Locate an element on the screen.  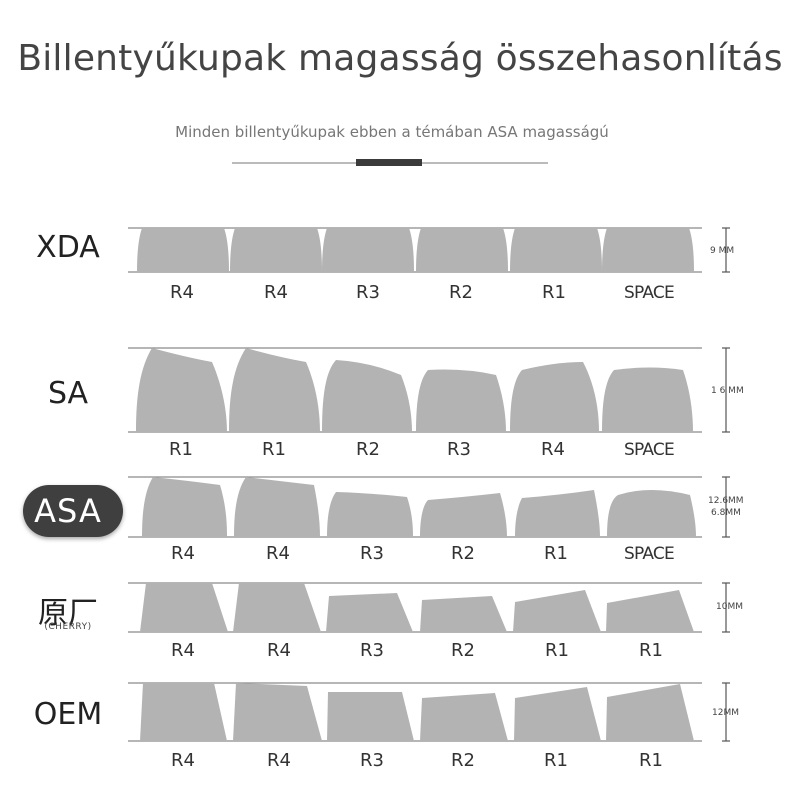
page-title: Billentyűkupak magasság összehasonlítás is located at coordinates (400, 58).